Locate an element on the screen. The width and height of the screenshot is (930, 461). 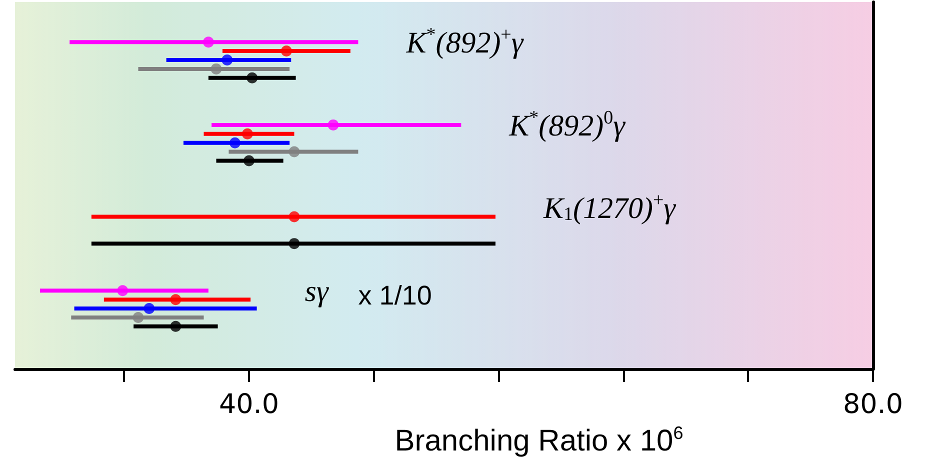
x-tick-label: 40.0 is located at coordinates (249, 404).